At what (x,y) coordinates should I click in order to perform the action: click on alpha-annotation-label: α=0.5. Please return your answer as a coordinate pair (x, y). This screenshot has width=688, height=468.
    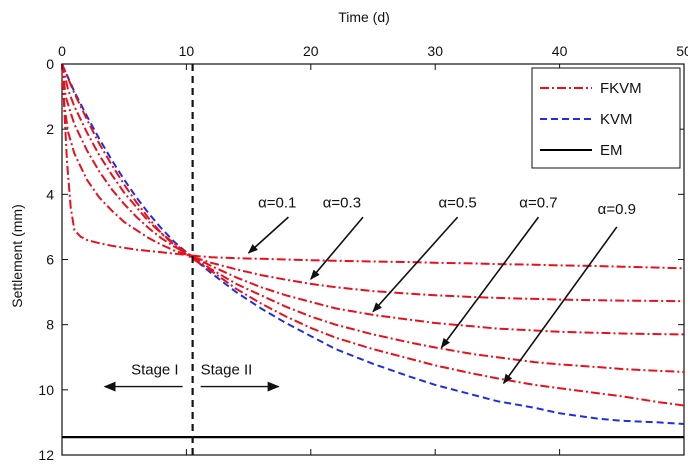
    Looking at the image, I should click on (457, 202).